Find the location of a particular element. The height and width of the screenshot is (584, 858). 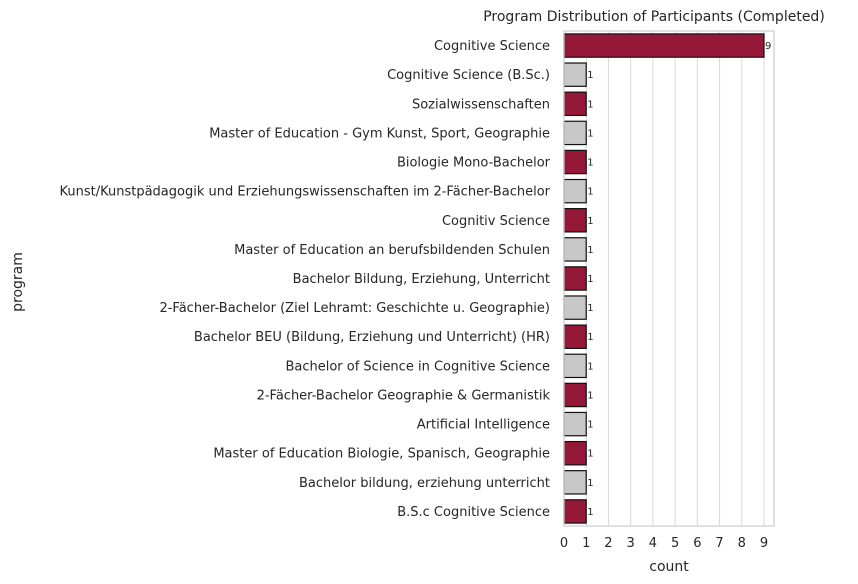

x-tick-label: 3 is located at coordinates (631, 543).